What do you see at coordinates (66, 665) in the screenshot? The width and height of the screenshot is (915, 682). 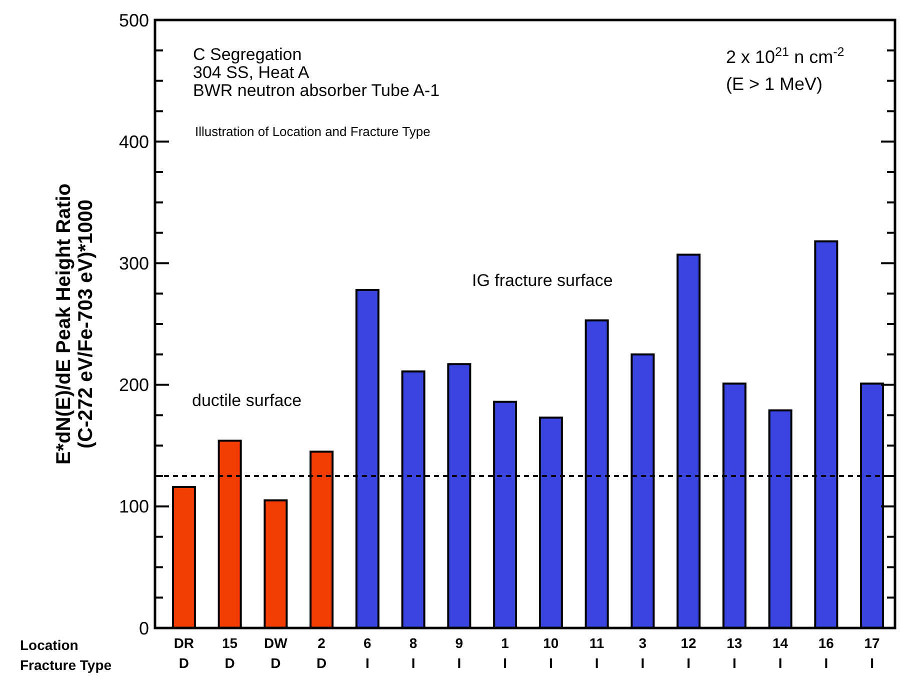 I see `text: Fracture Type` at bounding box center [66, 665].